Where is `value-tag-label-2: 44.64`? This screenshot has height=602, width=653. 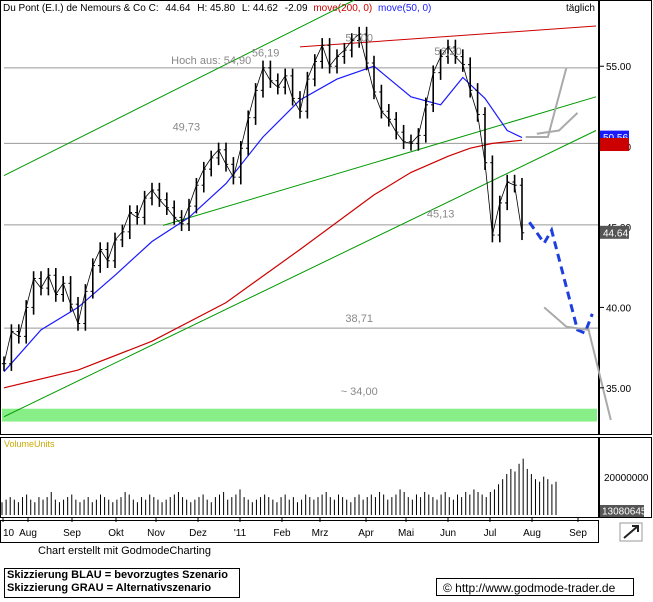
value-tag-label-2: 44.64 is located at coordinates (615, 233).